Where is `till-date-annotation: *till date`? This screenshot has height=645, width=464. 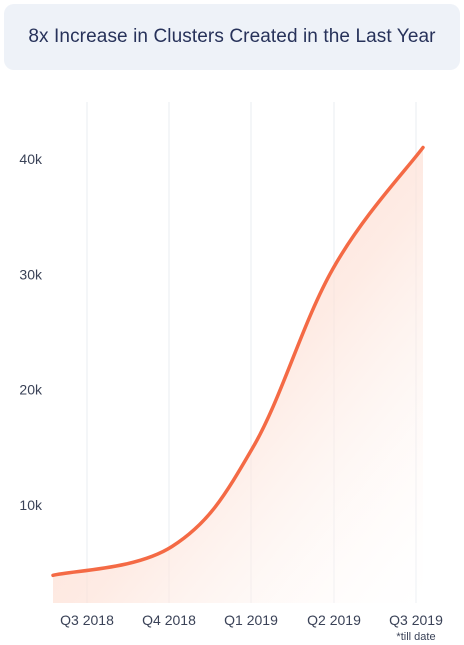
till-date-annotation: *till date is located at coordinates (415, 637).